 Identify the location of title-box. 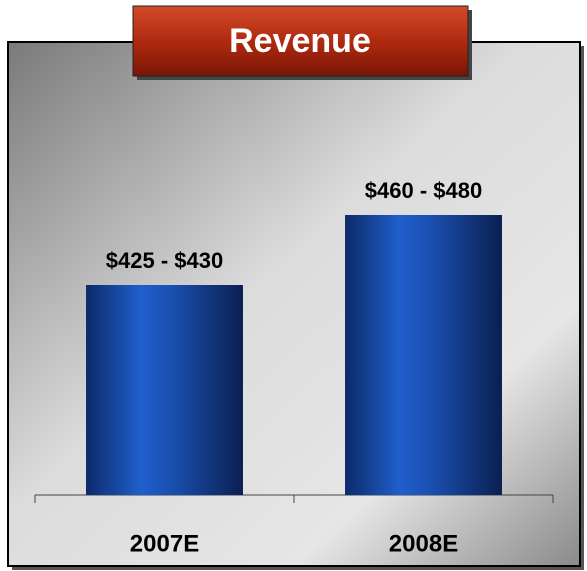
(300, 41).